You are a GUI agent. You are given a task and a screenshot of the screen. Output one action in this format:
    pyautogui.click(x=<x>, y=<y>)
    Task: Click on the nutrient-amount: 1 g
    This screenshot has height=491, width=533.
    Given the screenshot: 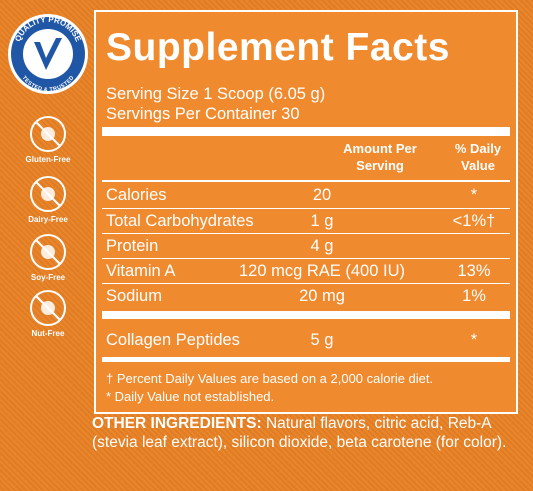 What is the action you would take?
    pyautogui.click(x=322, y=221)
    